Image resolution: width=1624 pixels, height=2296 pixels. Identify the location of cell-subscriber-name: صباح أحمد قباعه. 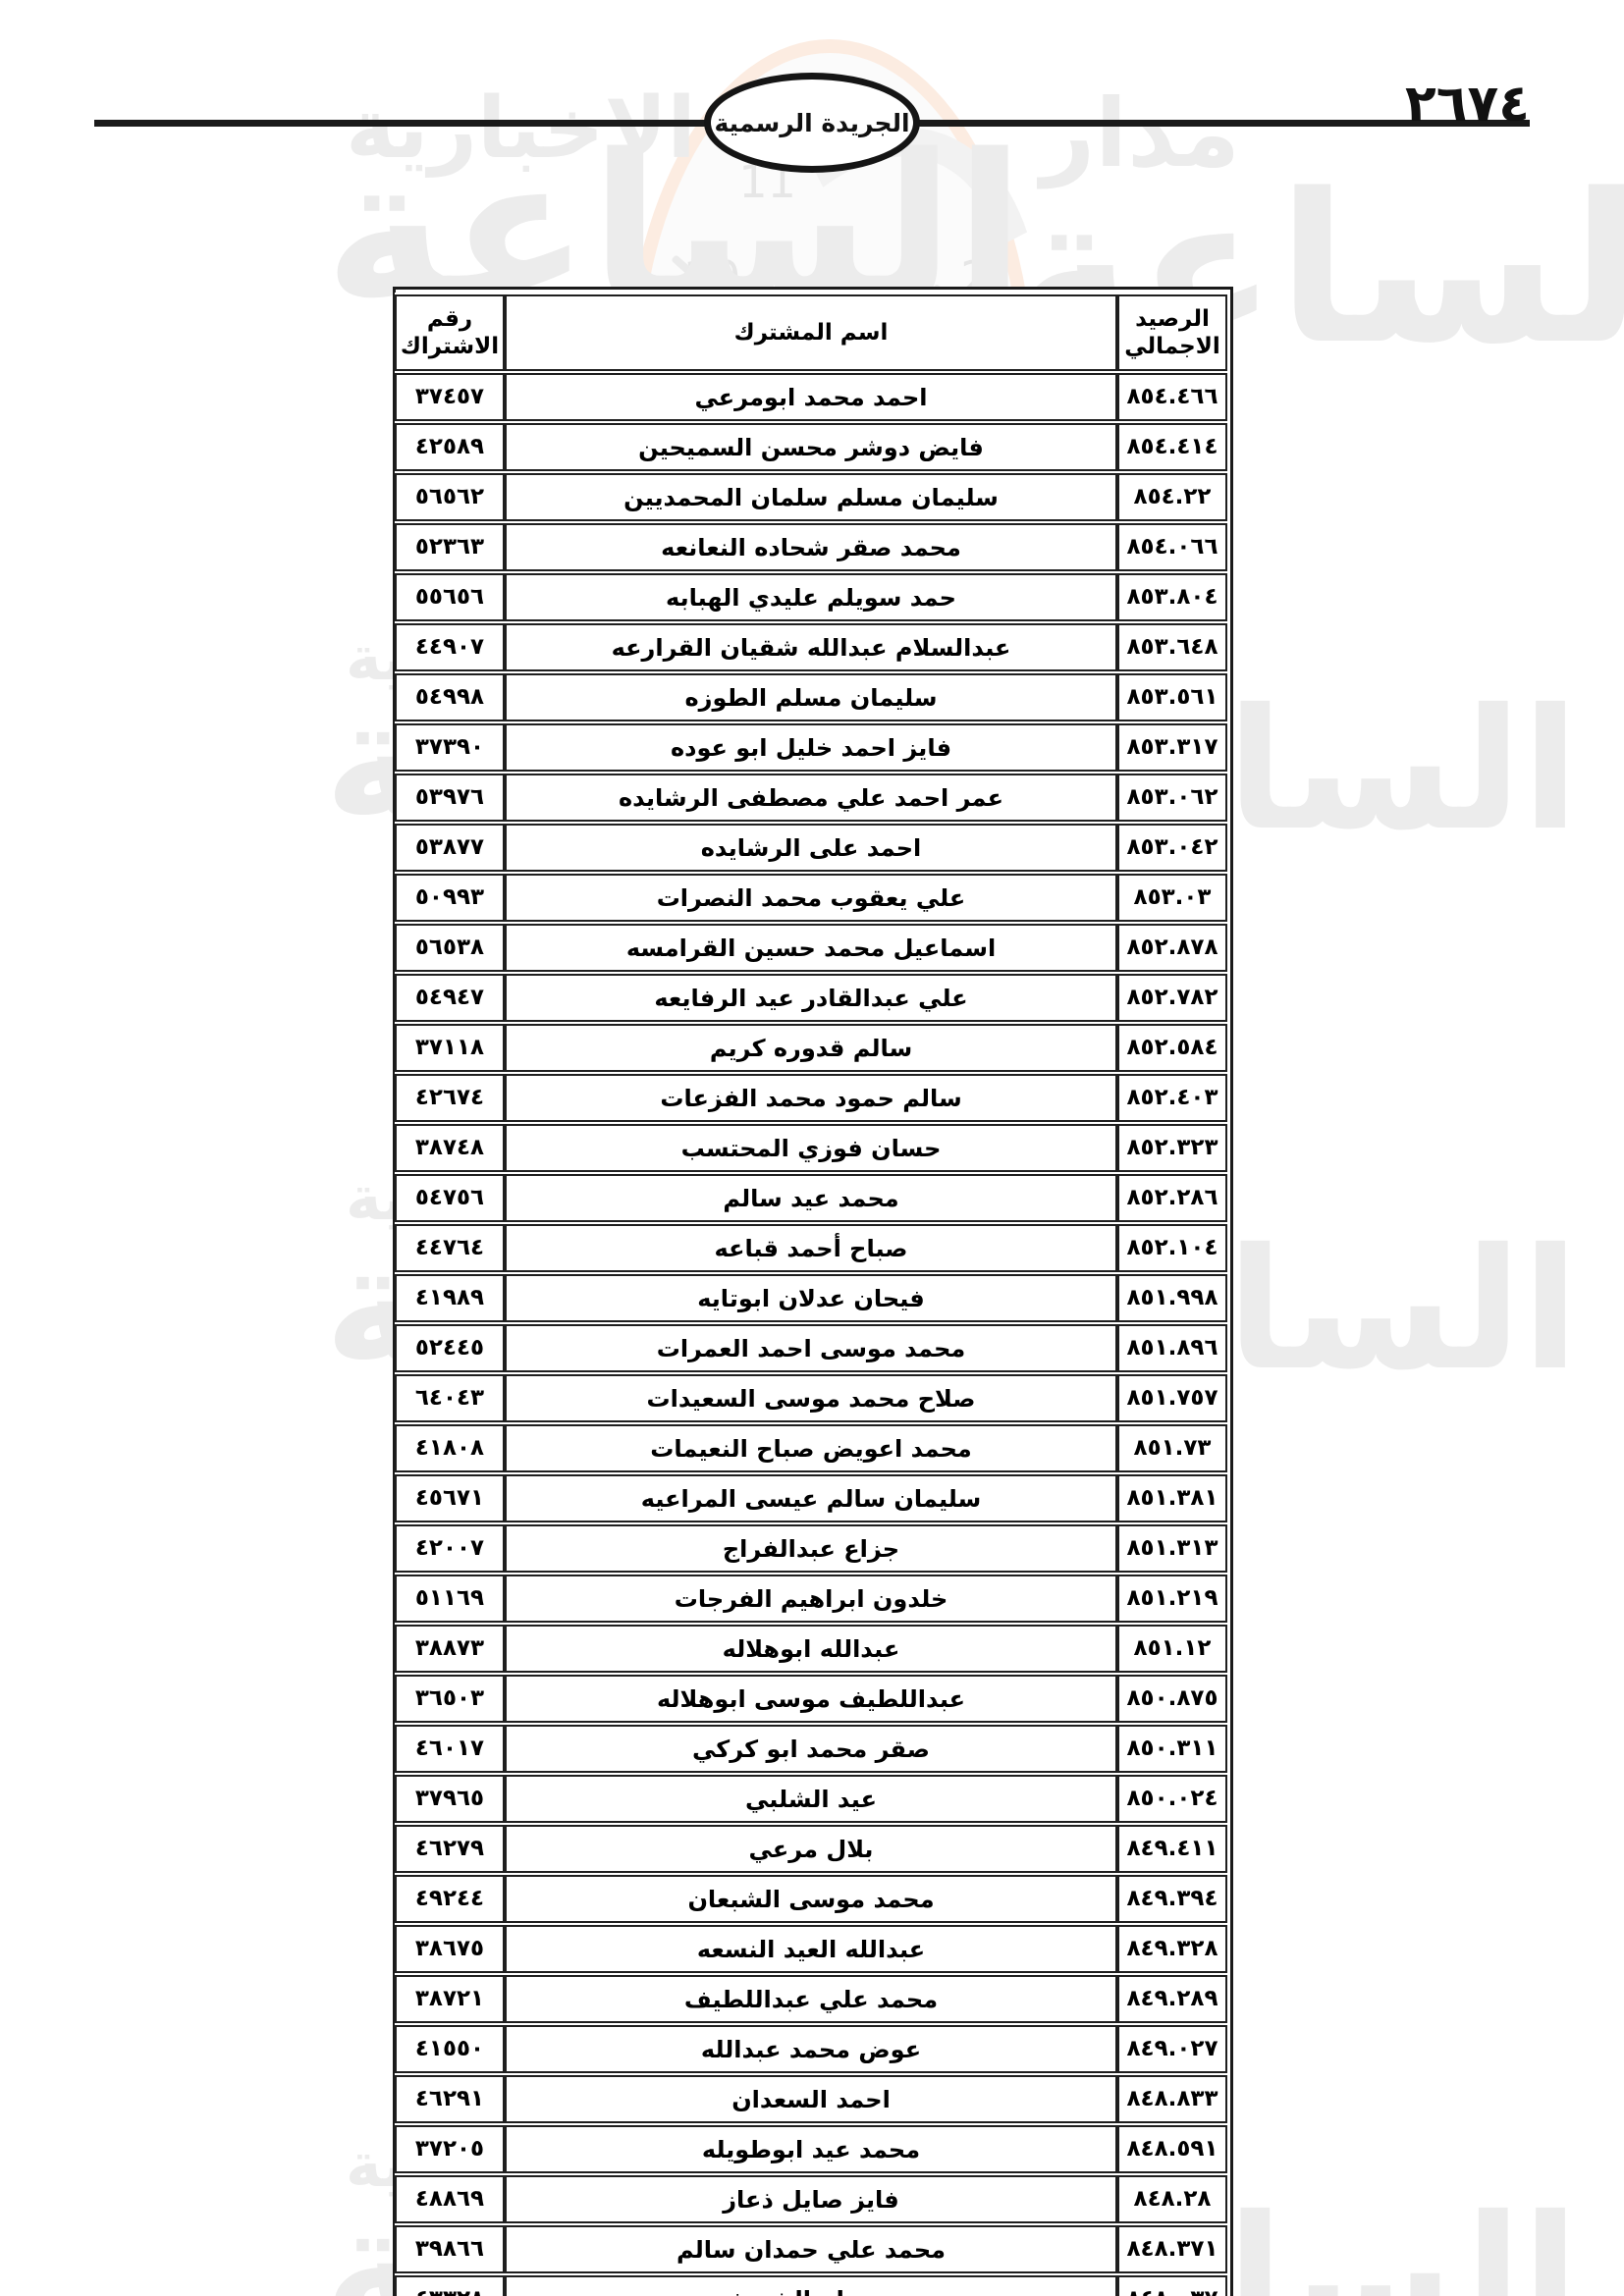
(811, 1248).